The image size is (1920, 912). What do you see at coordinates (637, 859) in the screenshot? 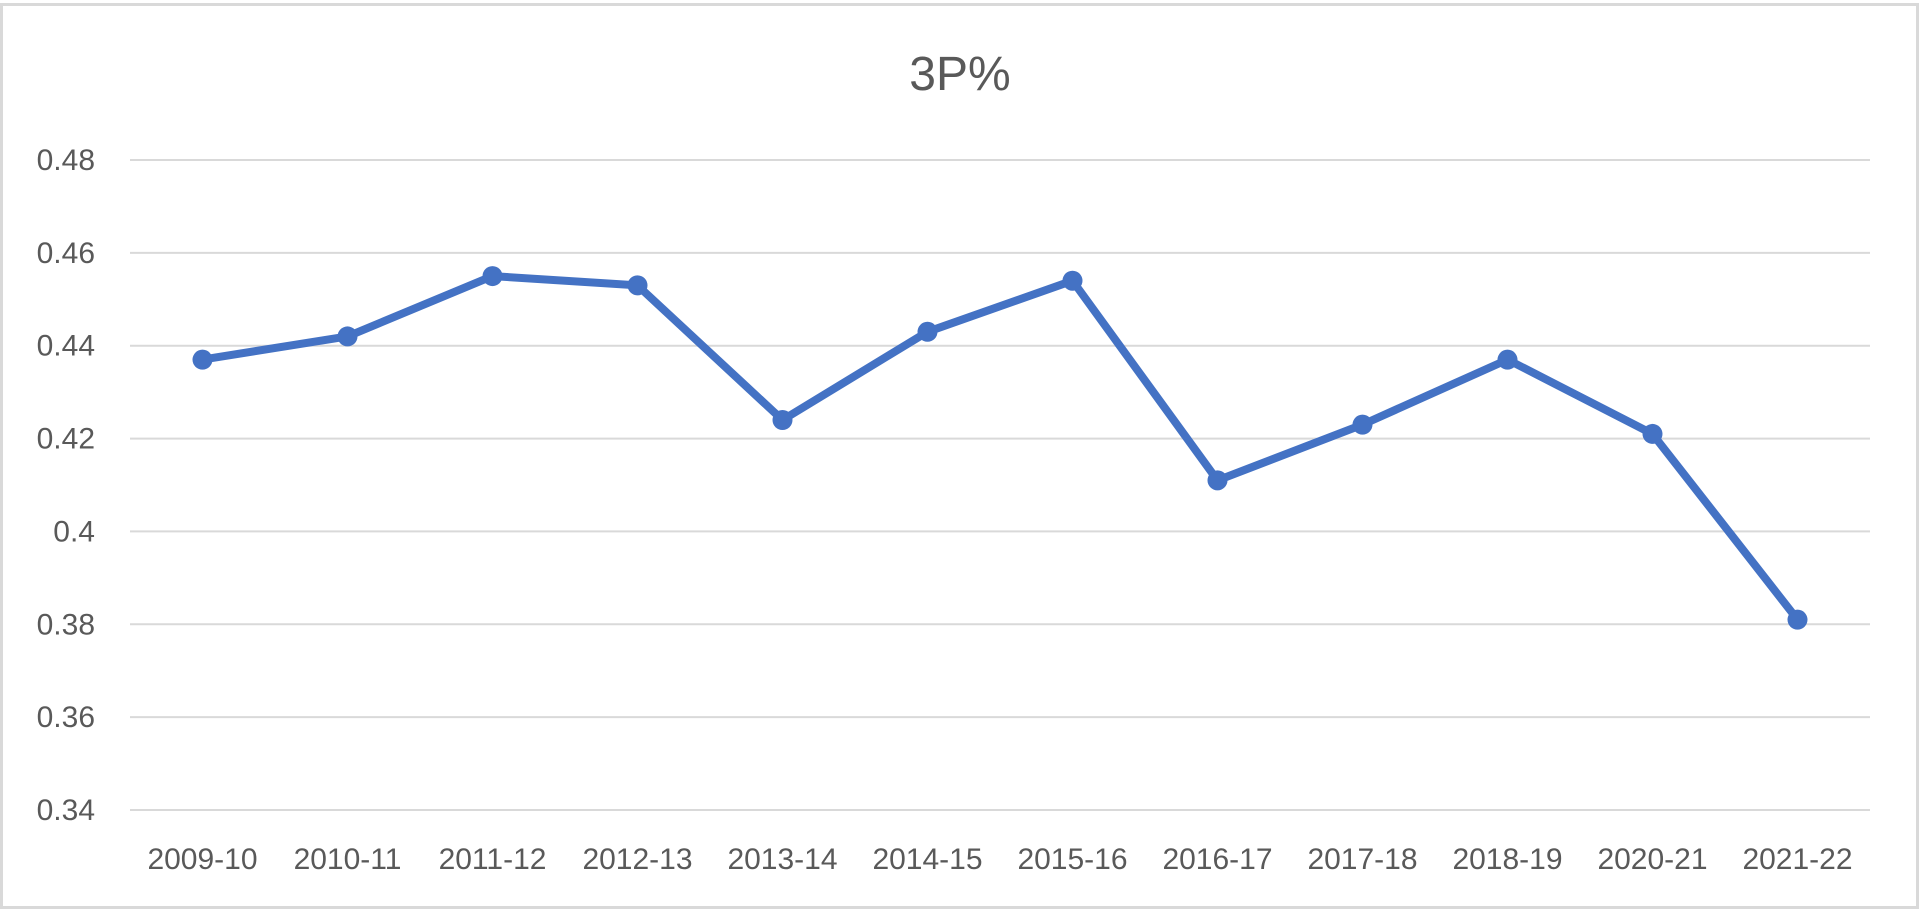
I see `x-tick-label: 2012-13` at bounding box center [637, 859].